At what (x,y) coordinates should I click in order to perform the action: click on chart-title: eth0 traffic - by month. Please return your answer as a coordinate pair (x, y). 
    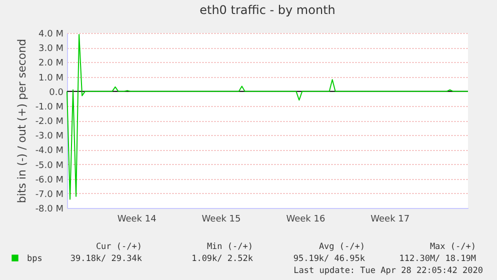
    Looking at the image, I should click on (268, 10).